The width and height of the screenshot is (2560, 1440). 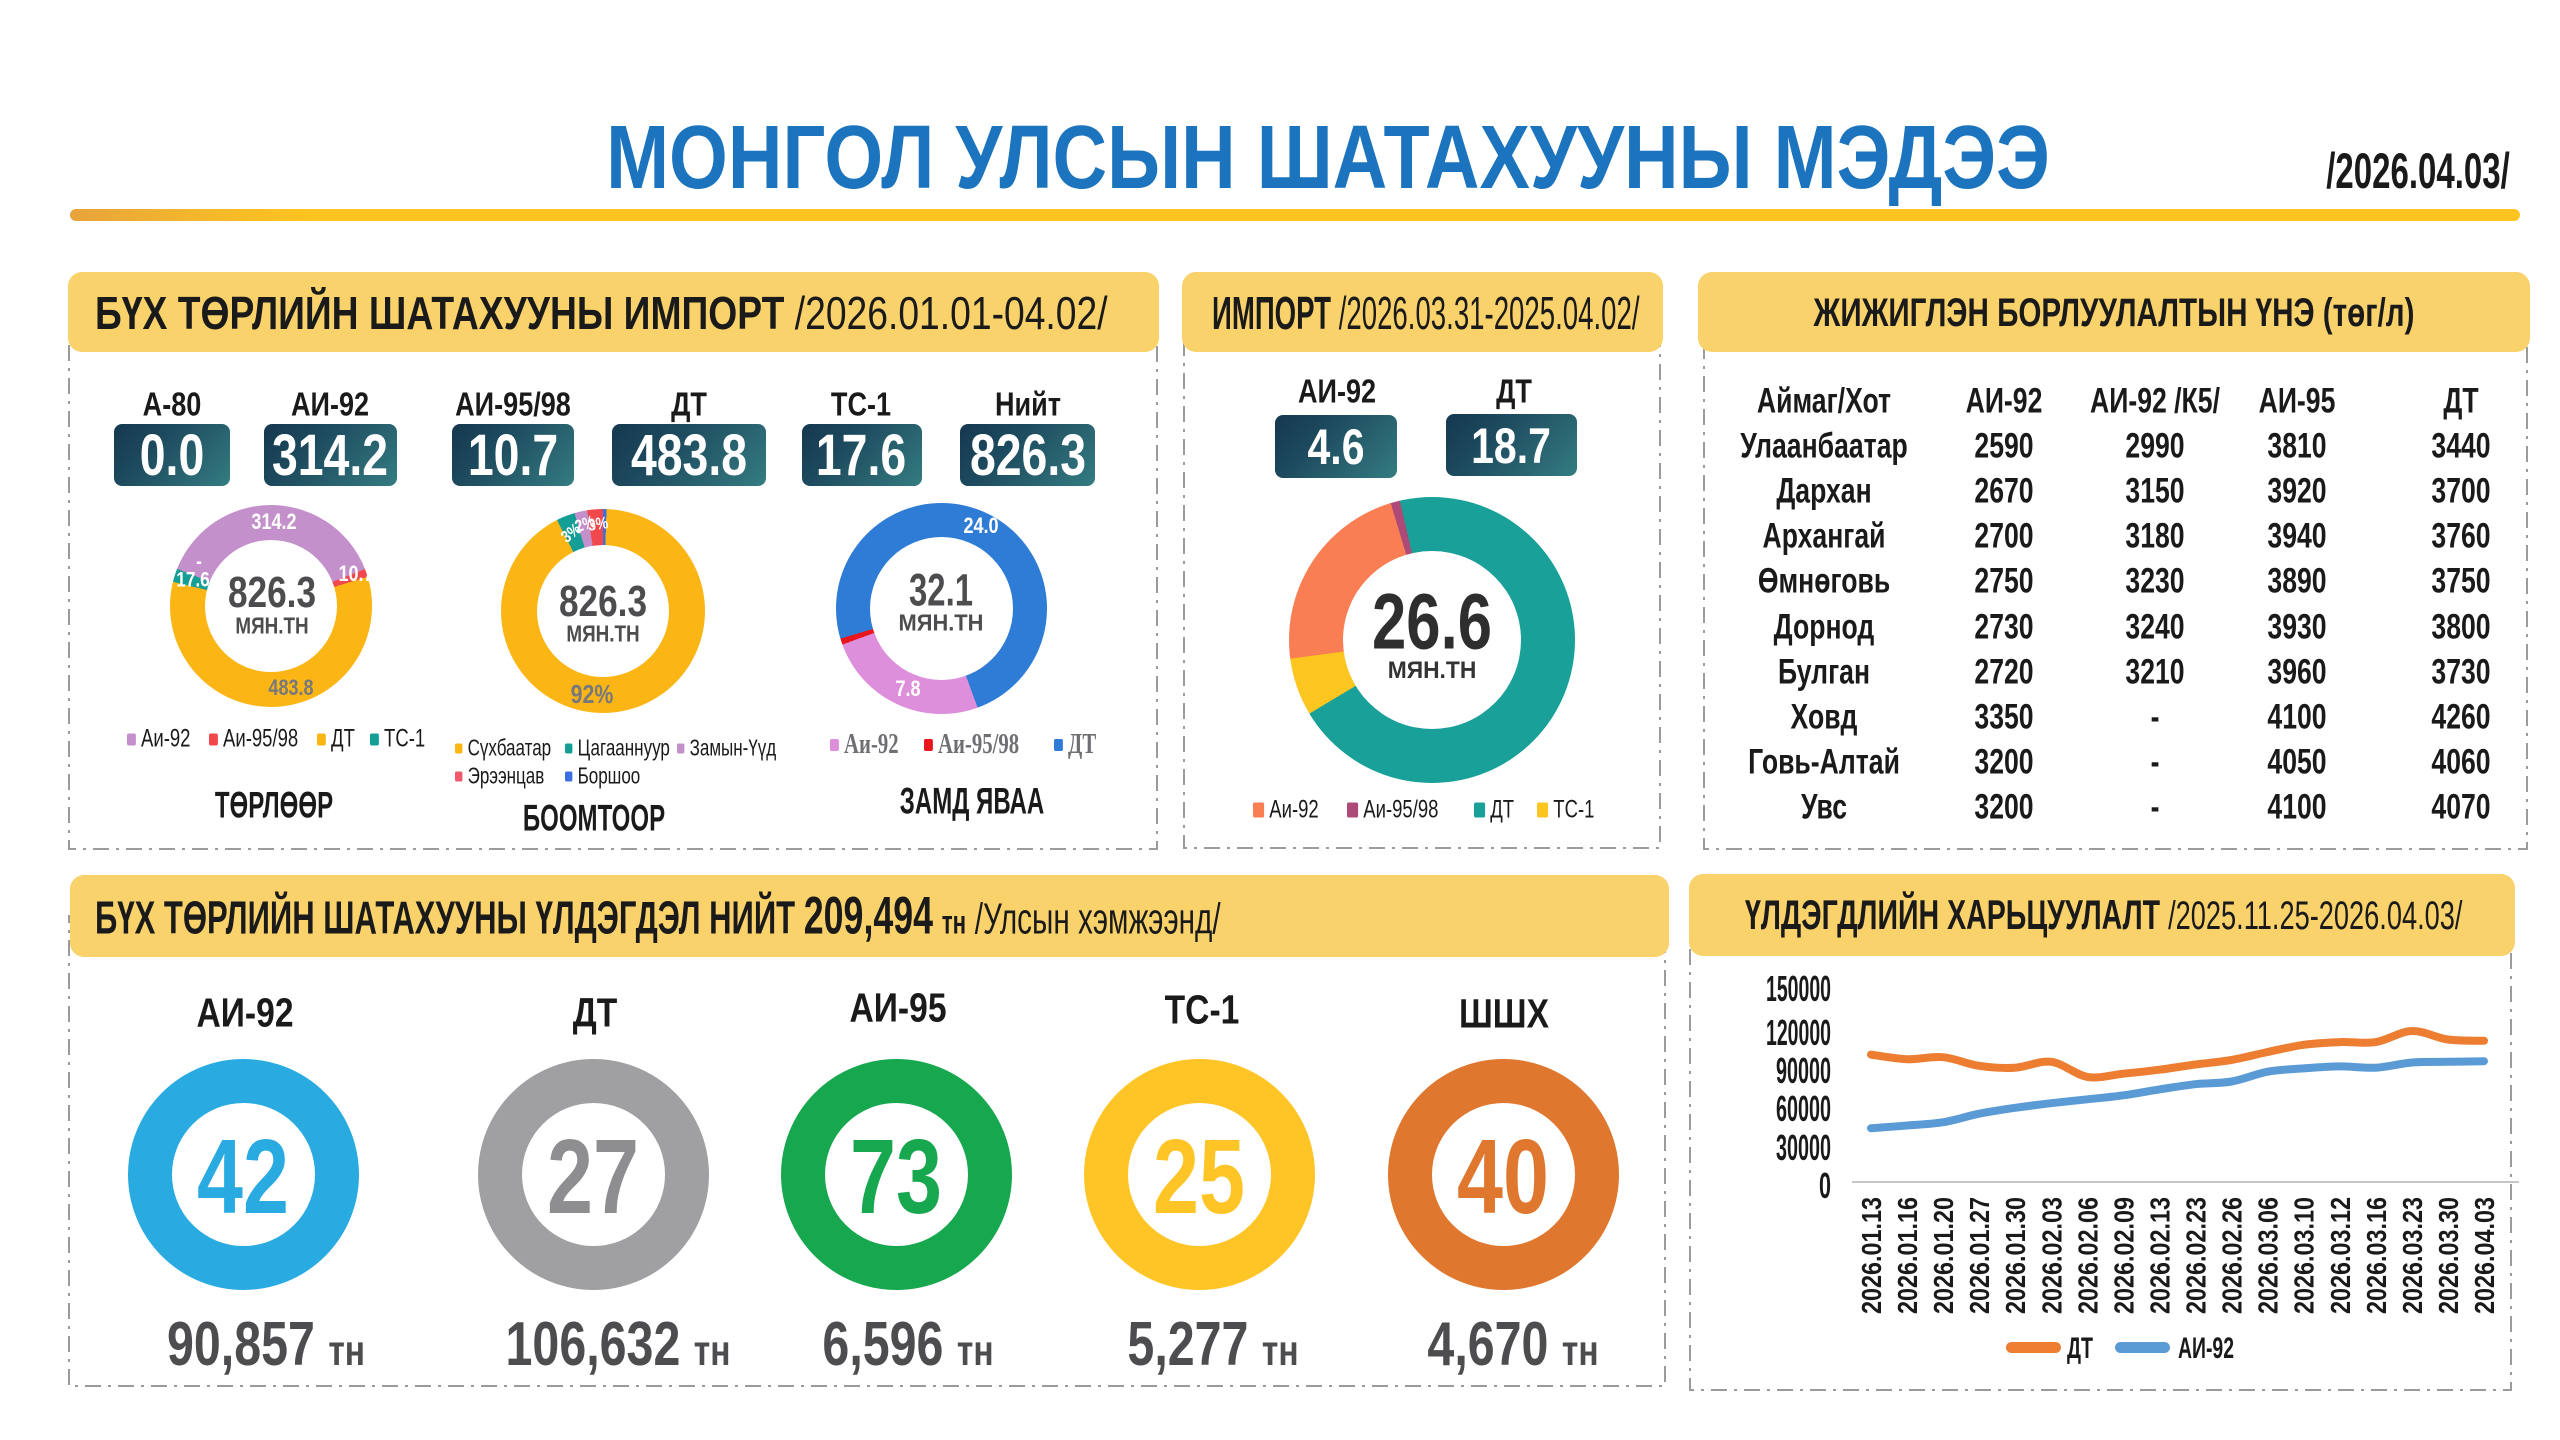 What do you see at coordinates (2080, 1348) in the screenshot?
I see `svg-text: ДТ` at bounding box center [2080, 1348].